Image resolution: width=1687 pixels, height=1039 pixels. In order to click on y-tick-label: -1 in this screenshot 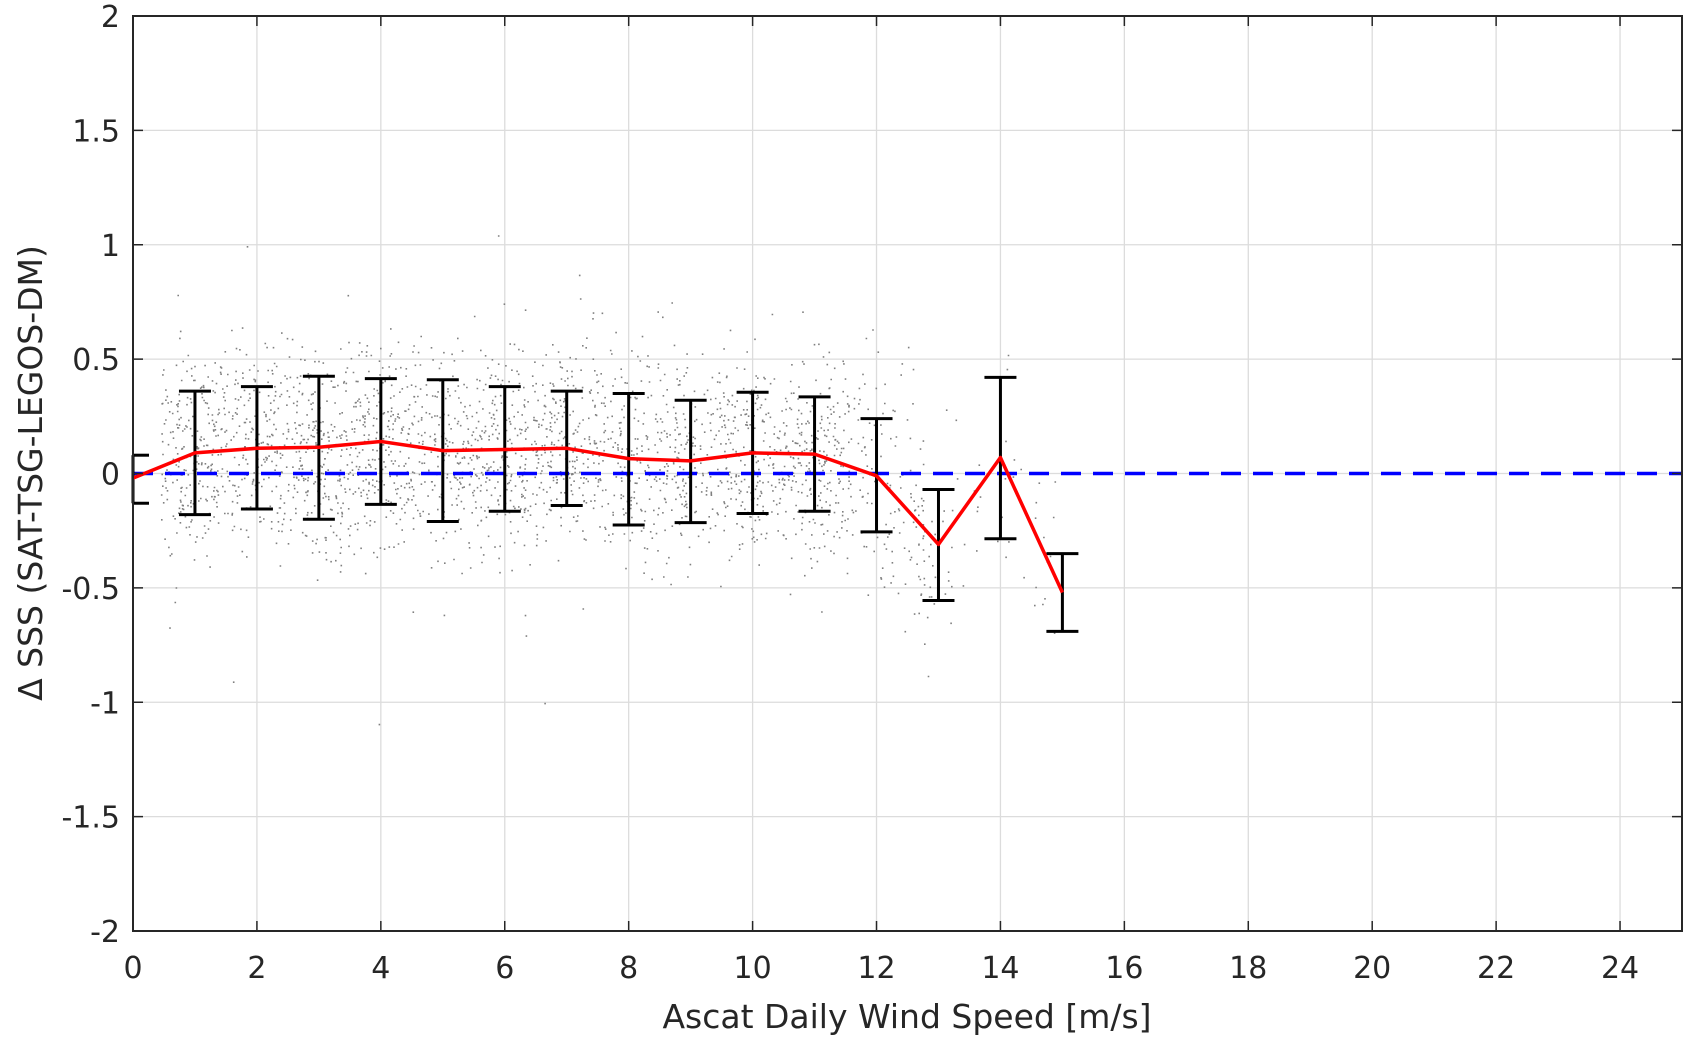, I will do `click(105, 703)`.